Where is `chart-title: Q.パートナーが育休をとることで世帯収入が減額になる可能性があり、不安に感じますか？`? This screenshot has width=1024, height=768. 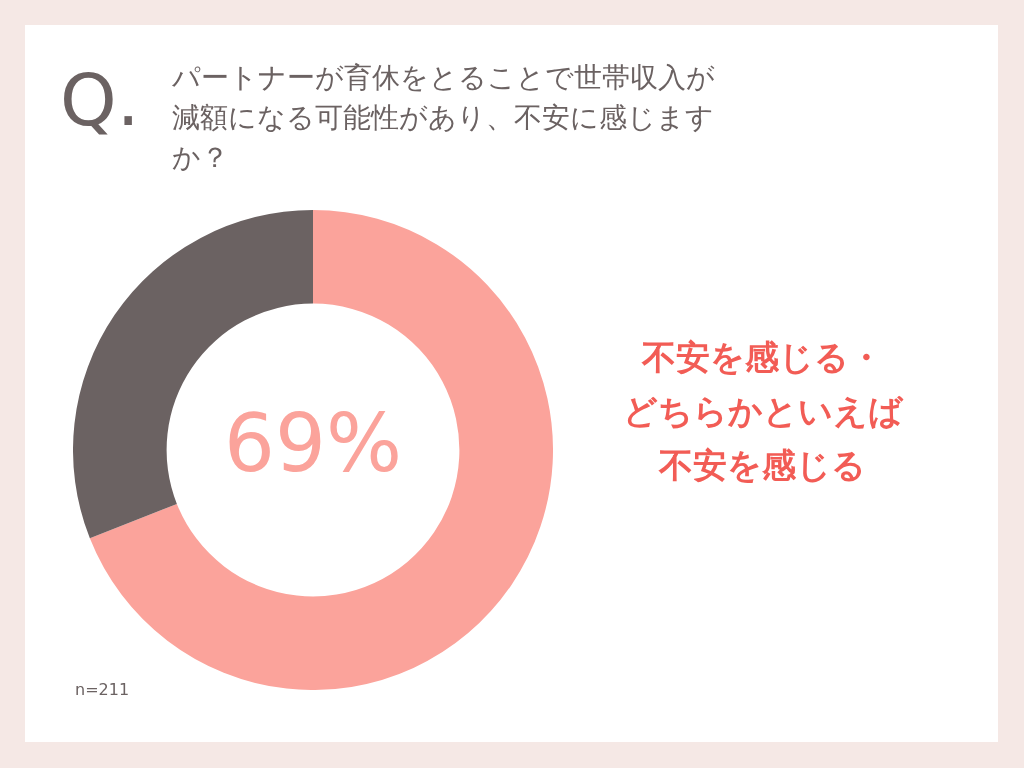 chart-title: Q.パートナーが育休をとることで世帯収入が減額になる可能性があり、不安に感じますか？ is located at coordinates (388, 117).